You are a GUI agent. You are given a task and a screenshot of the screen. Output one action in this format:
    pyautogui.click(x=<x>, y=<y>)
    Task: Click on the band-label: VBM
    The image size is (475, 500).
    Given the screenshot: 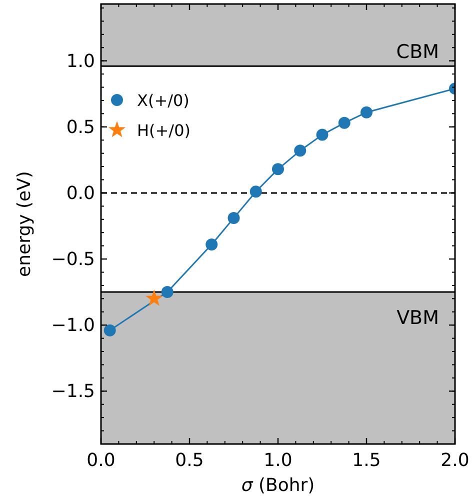 What is the action you would take?
    pyautogui.click(x=417, y=318)
    